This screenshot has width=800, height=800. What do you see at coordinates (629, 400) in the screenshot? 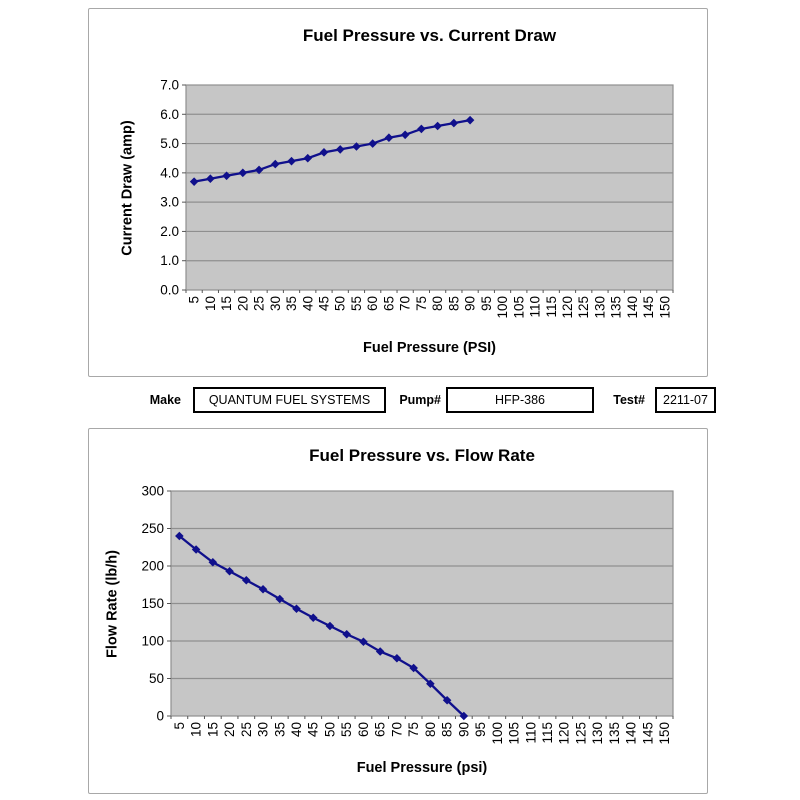
I see `test-number-label: Test#` at bounding box center [629, 400].